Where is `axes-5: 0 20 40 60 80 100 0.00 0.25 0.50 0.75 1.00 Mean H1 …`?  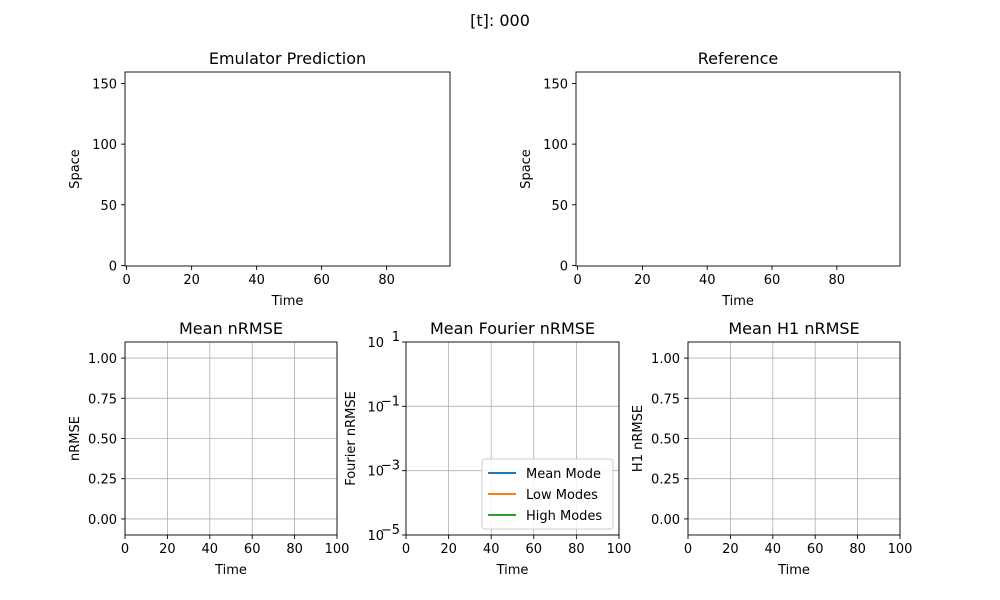 axes-5: 0 20 40 60 80 100 0.00 0.25 0.50 0.75 1.00 Mean H1 … is located at coordinates (771, 448).